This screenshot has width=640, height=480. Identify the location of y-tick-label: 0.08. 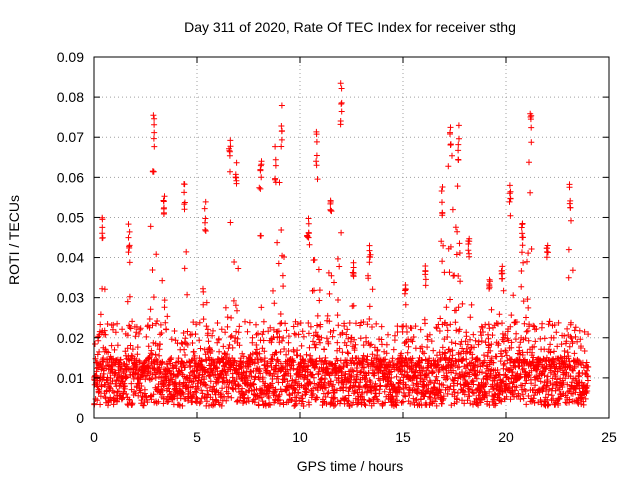
(70, 97).